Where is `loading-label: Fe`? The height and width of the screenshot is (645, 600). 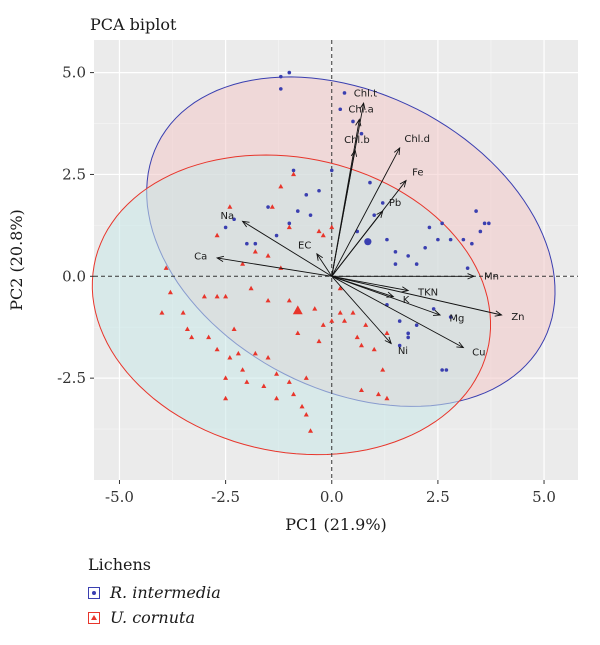
loading-label: Fe is located at coordinates (417, 173).